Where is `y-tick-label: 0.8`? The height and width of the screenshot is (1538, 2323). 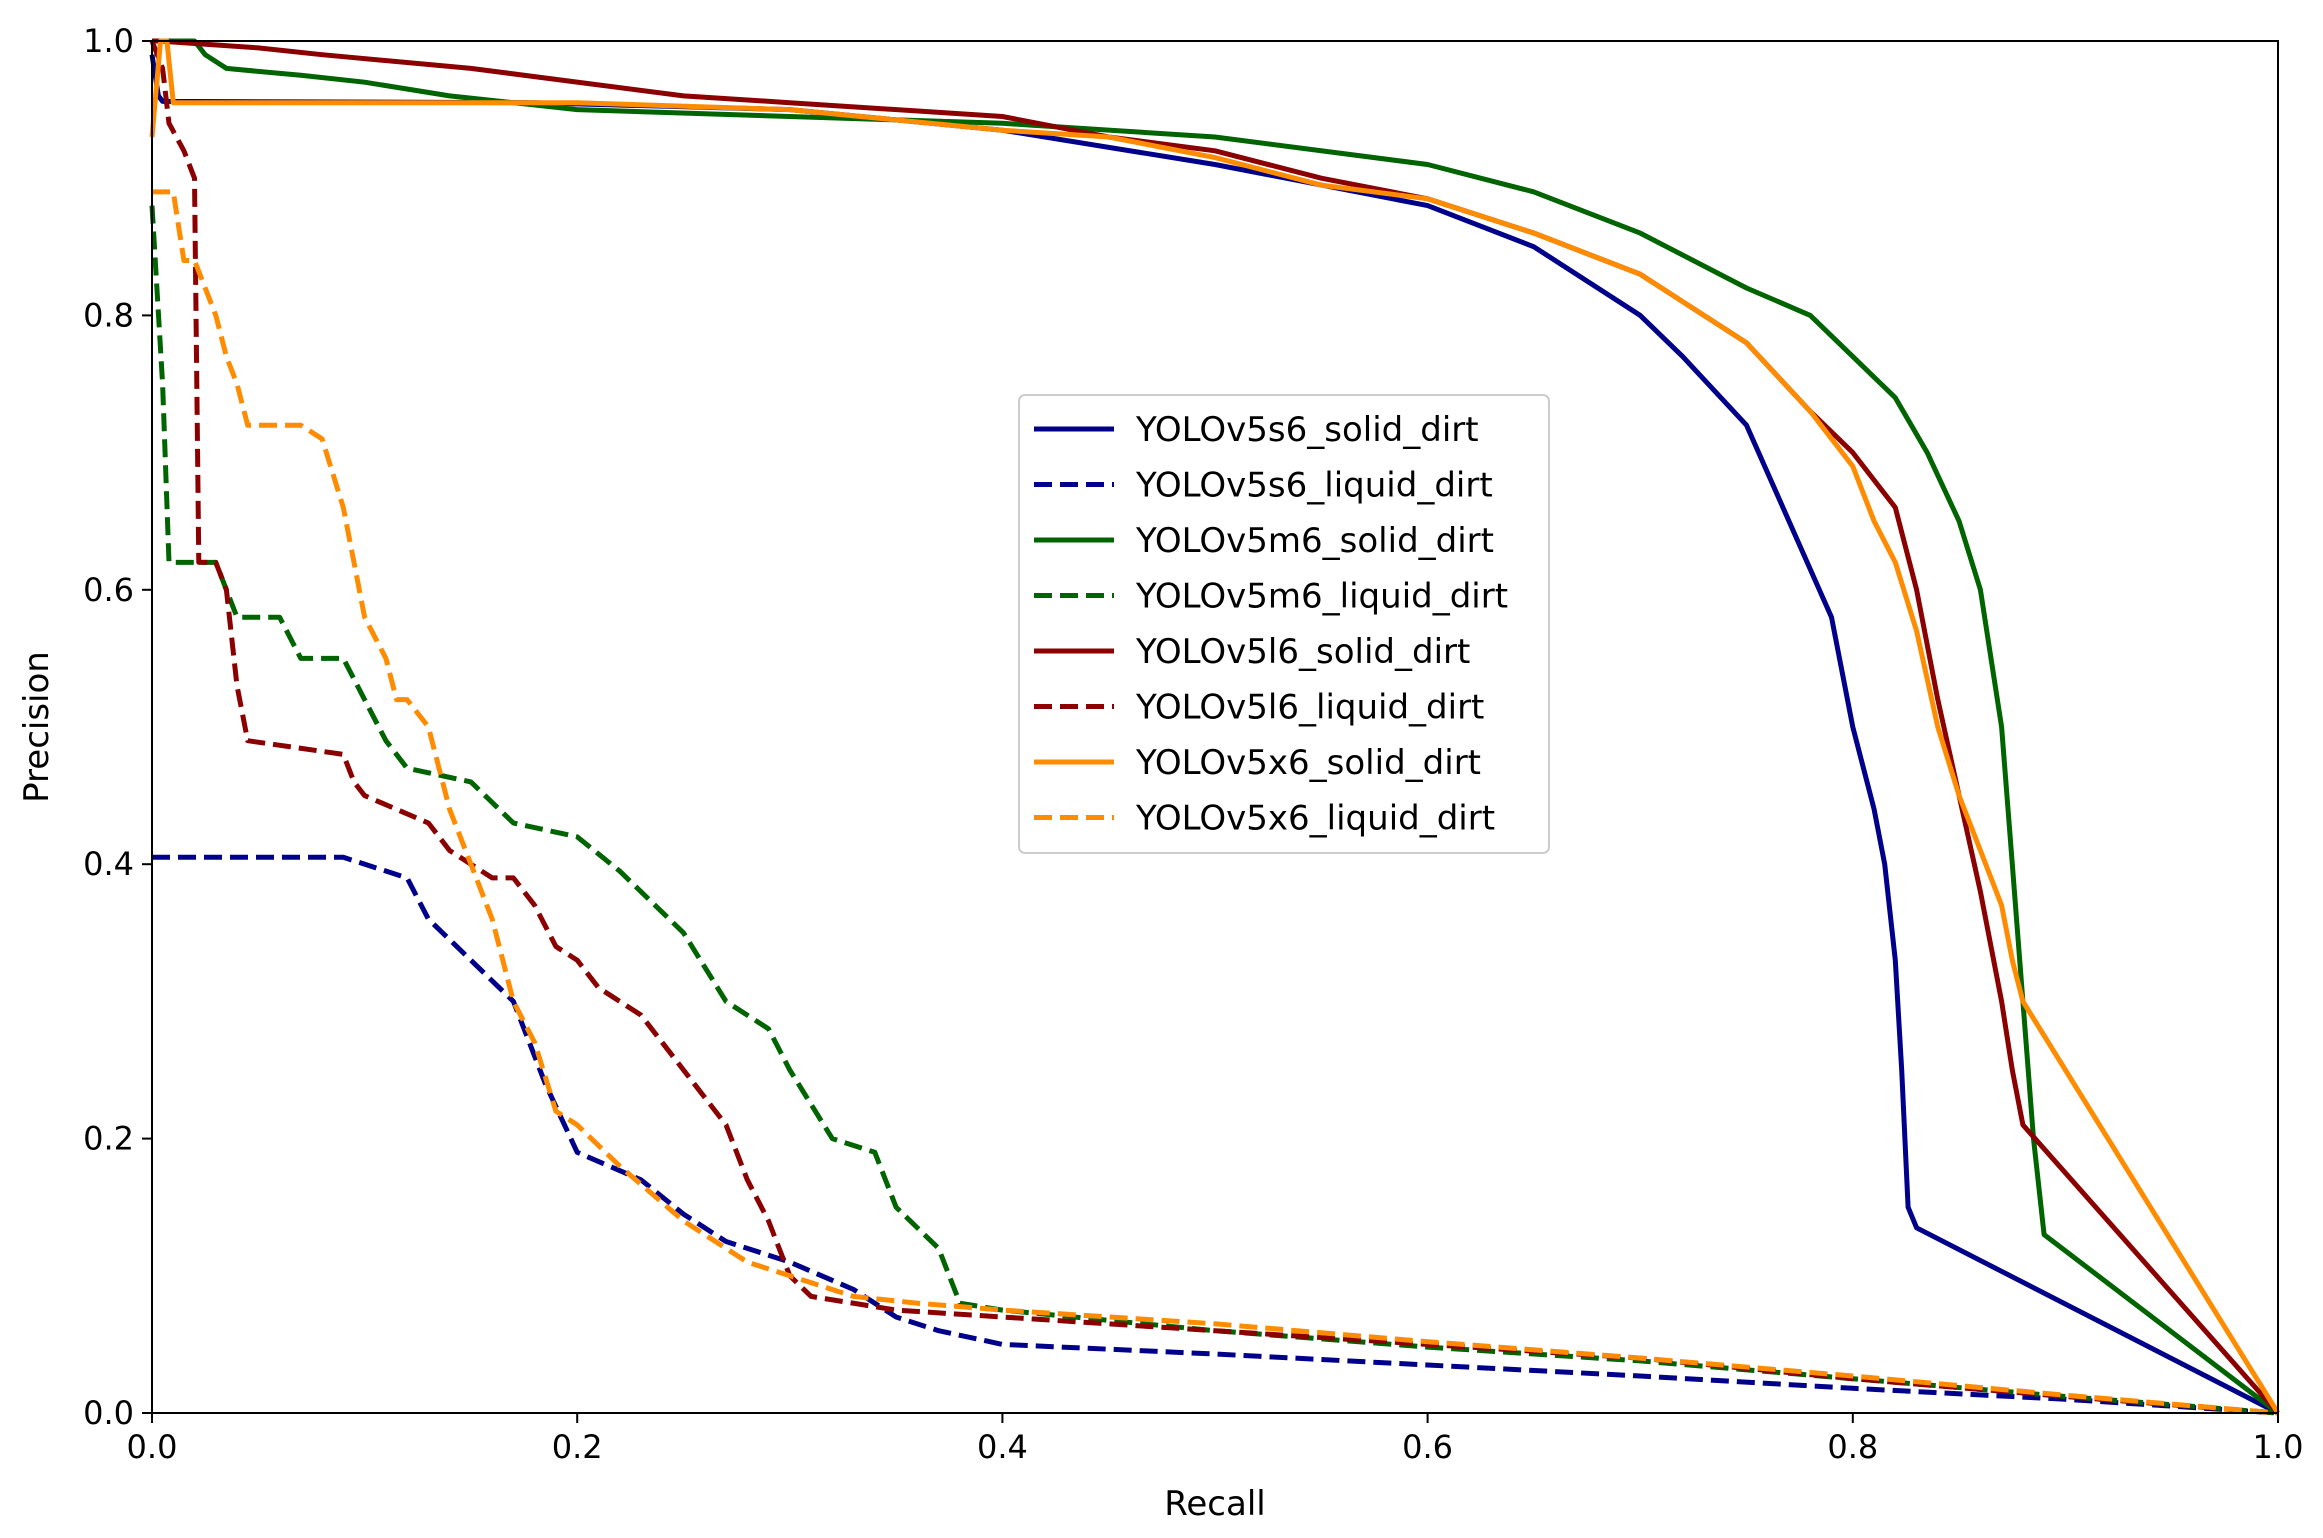
y-tick-label: 0.8 is located at coordinates (108, 315).